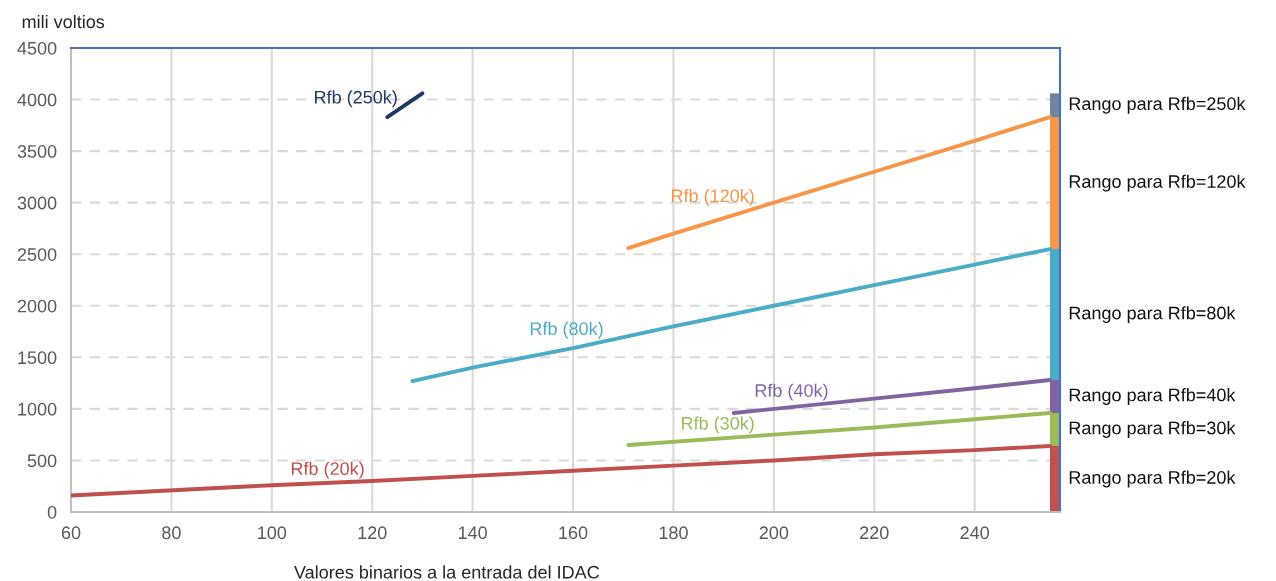 This screenshot has width=1276, height=581. I want to click on x-tick-label: 120, so click(372, 533).